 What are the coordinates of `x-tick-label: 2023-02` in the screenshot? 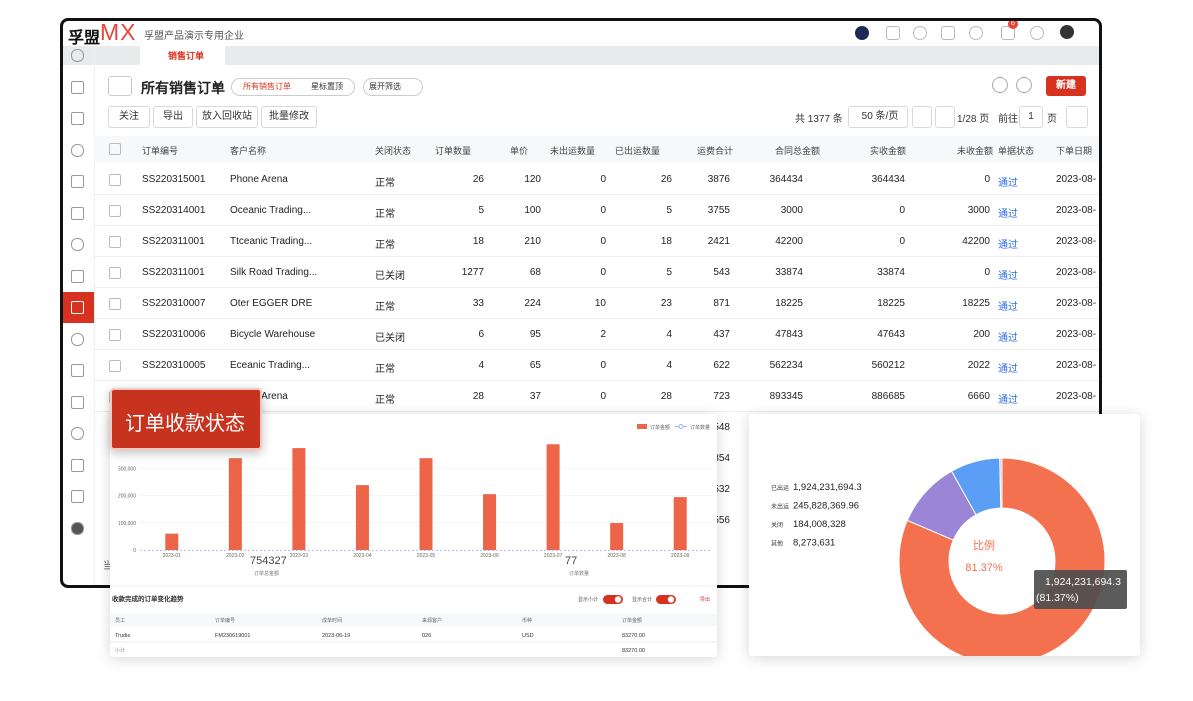 It's located at (235, 556).